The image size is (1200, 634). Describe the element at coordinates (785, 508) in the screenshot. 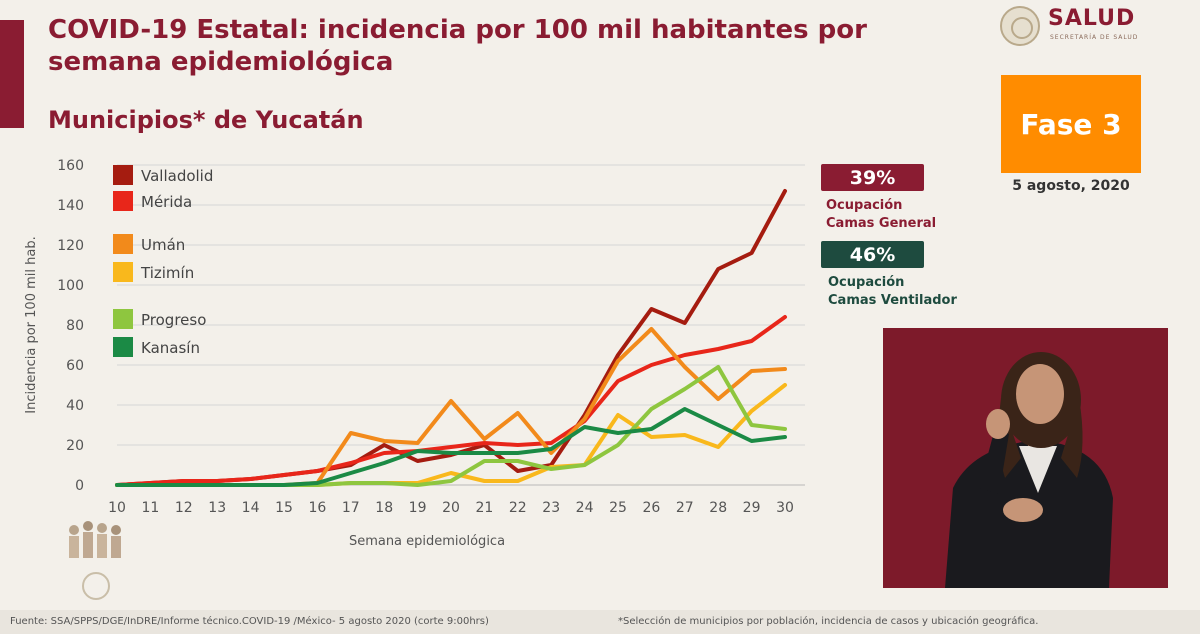

I see `x-tick-label: 30` at that location.